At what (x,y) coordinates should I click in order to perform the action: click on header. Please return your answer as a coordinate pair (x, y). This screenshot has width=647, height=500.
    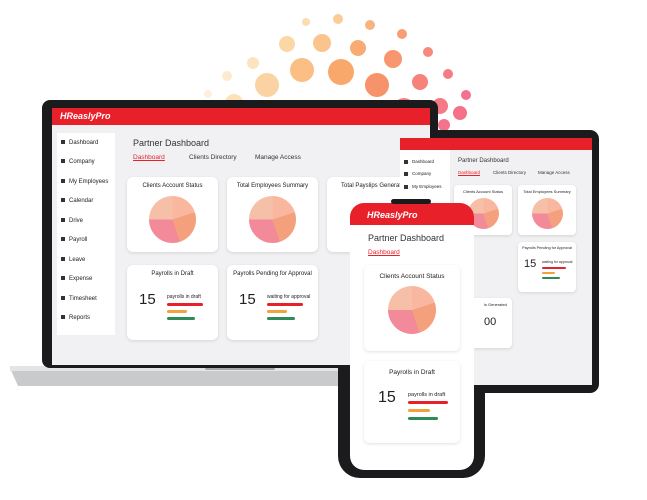
    Looking at the image, I should click on (496, 144).